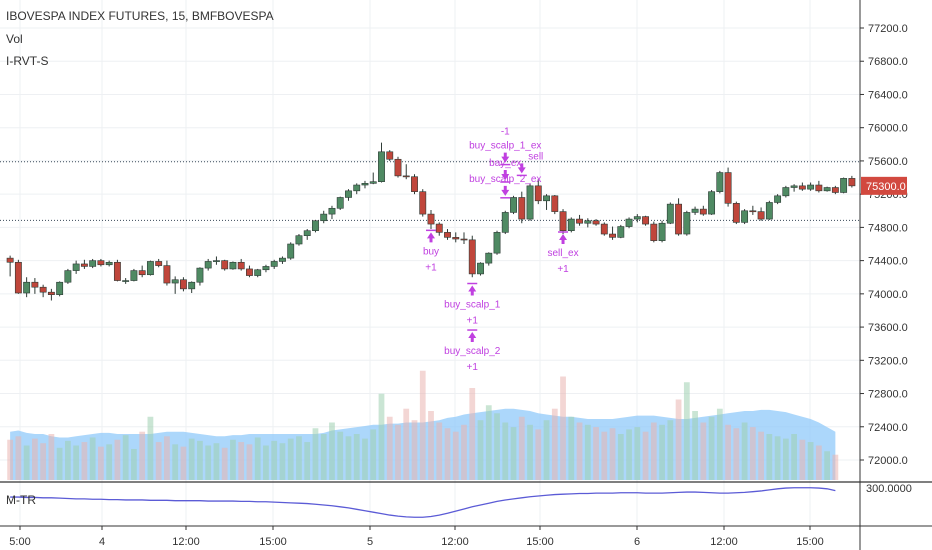 The image size is (932, 550). I want to click on price-tick-label: 76800.0, so click(888, 62).